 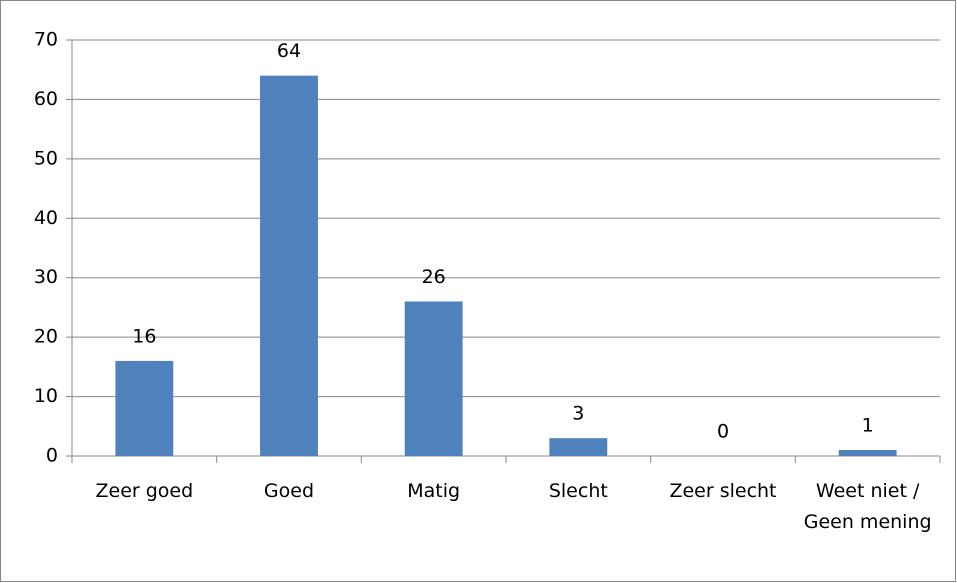 What do you see at coordinates (46, 218) in the screenshot?
I see `y-tick-label: 40` at bounding box center [46, 218].